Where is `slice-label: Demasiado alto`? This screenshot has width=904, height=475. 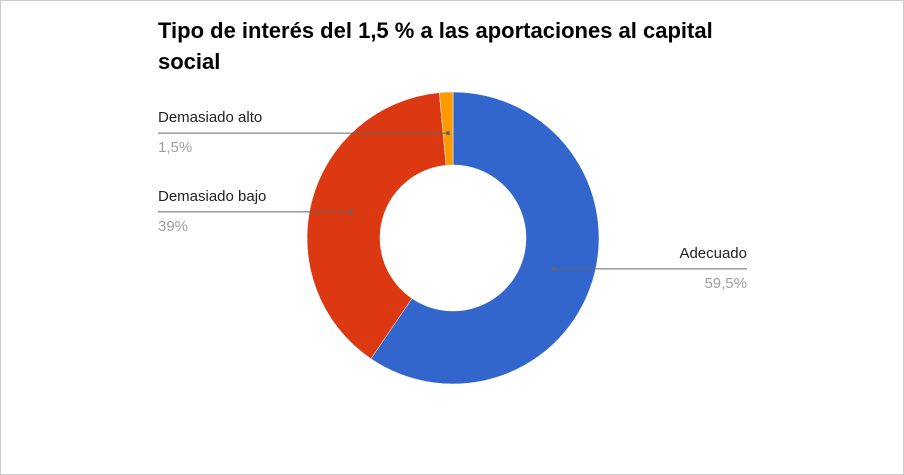
slice-label: Demasiado alto is located at coordinates (210, 117).